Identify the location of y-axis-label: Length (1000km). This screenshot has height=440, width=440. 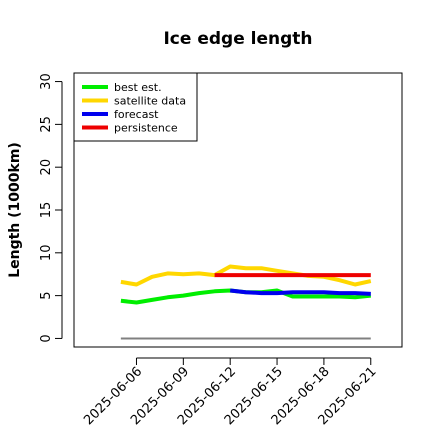
(15, 210).